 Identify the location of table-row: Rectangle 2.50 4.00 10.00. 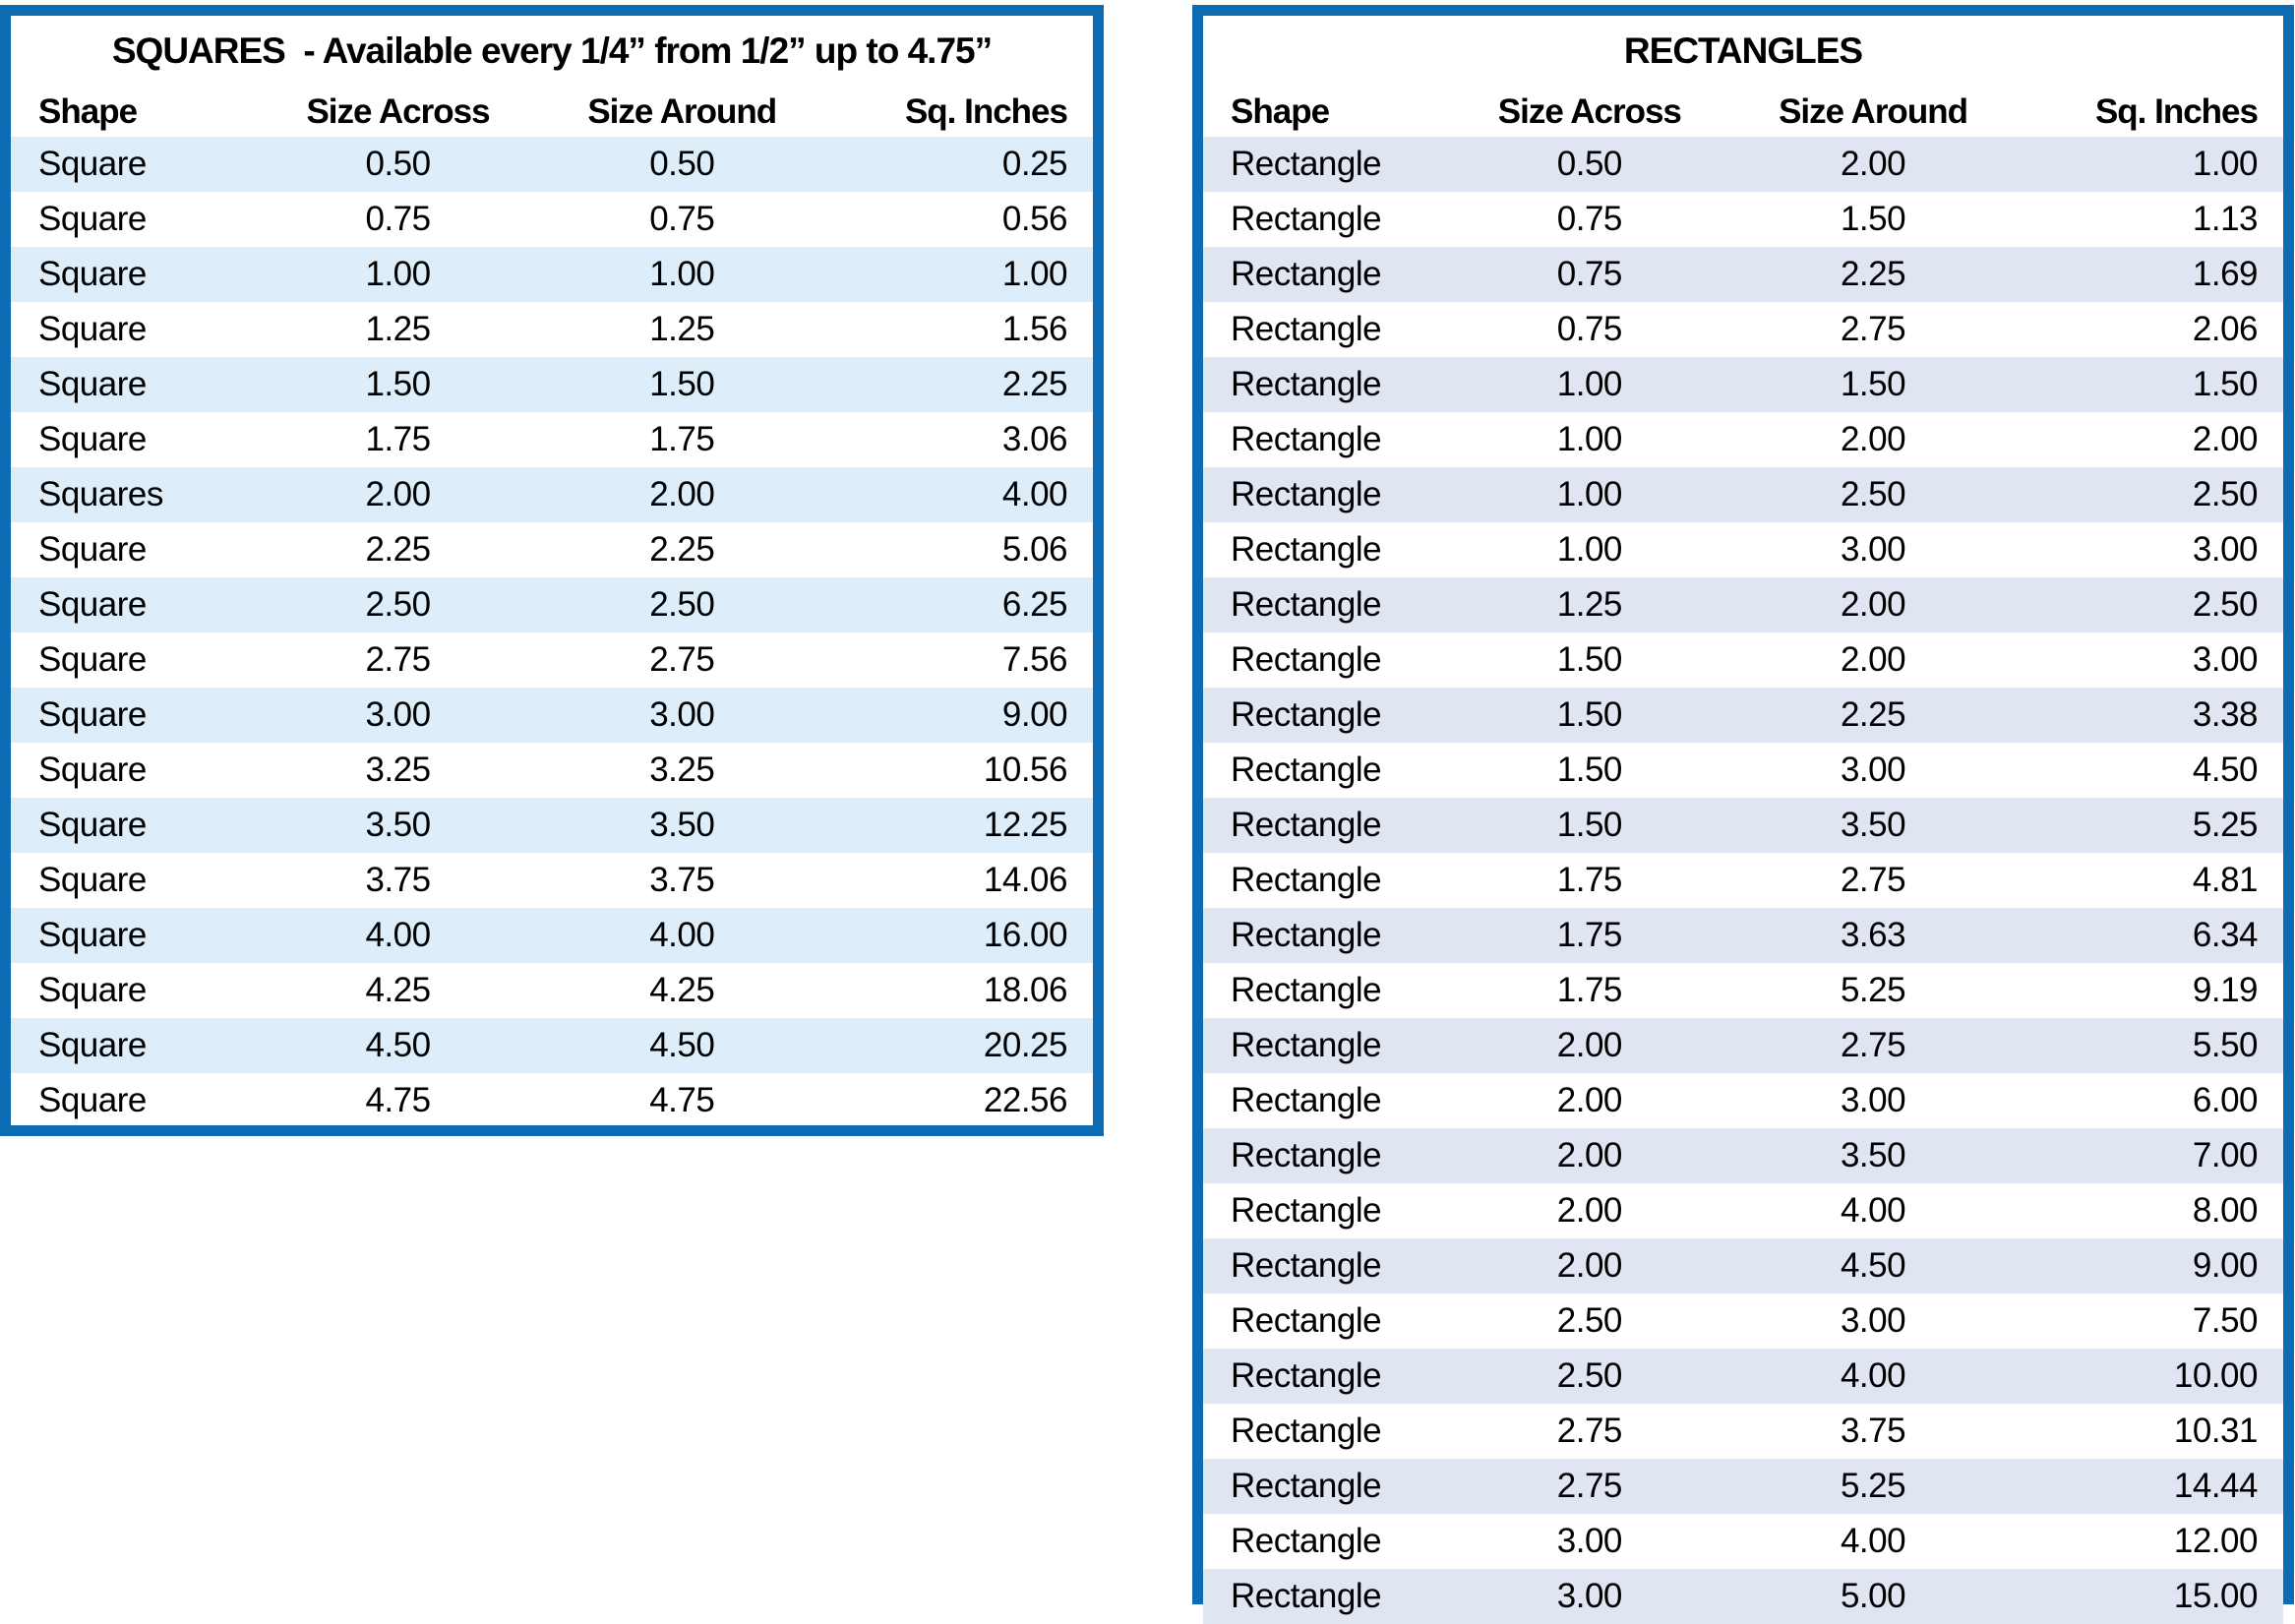
(1743, 1376).